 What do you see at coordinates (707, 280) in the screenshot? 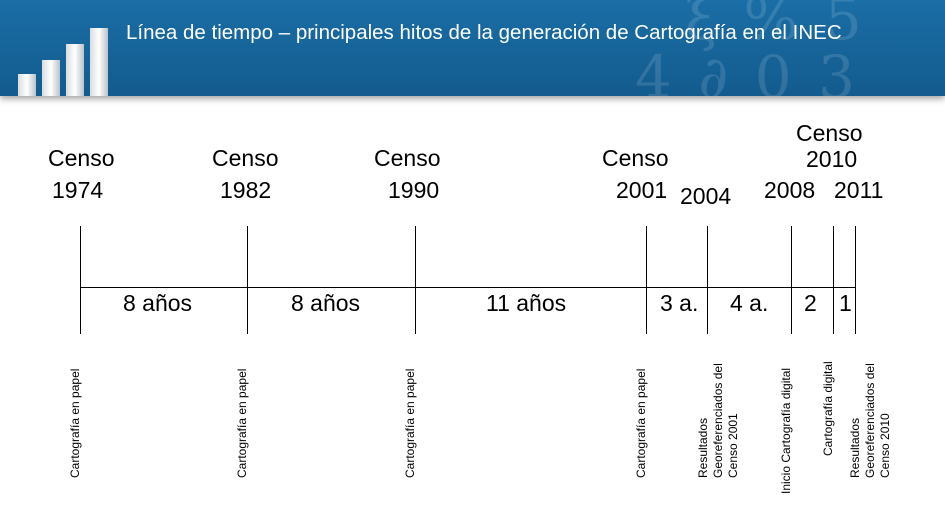
I see `tick-2004` at bounding box center [707, 280].